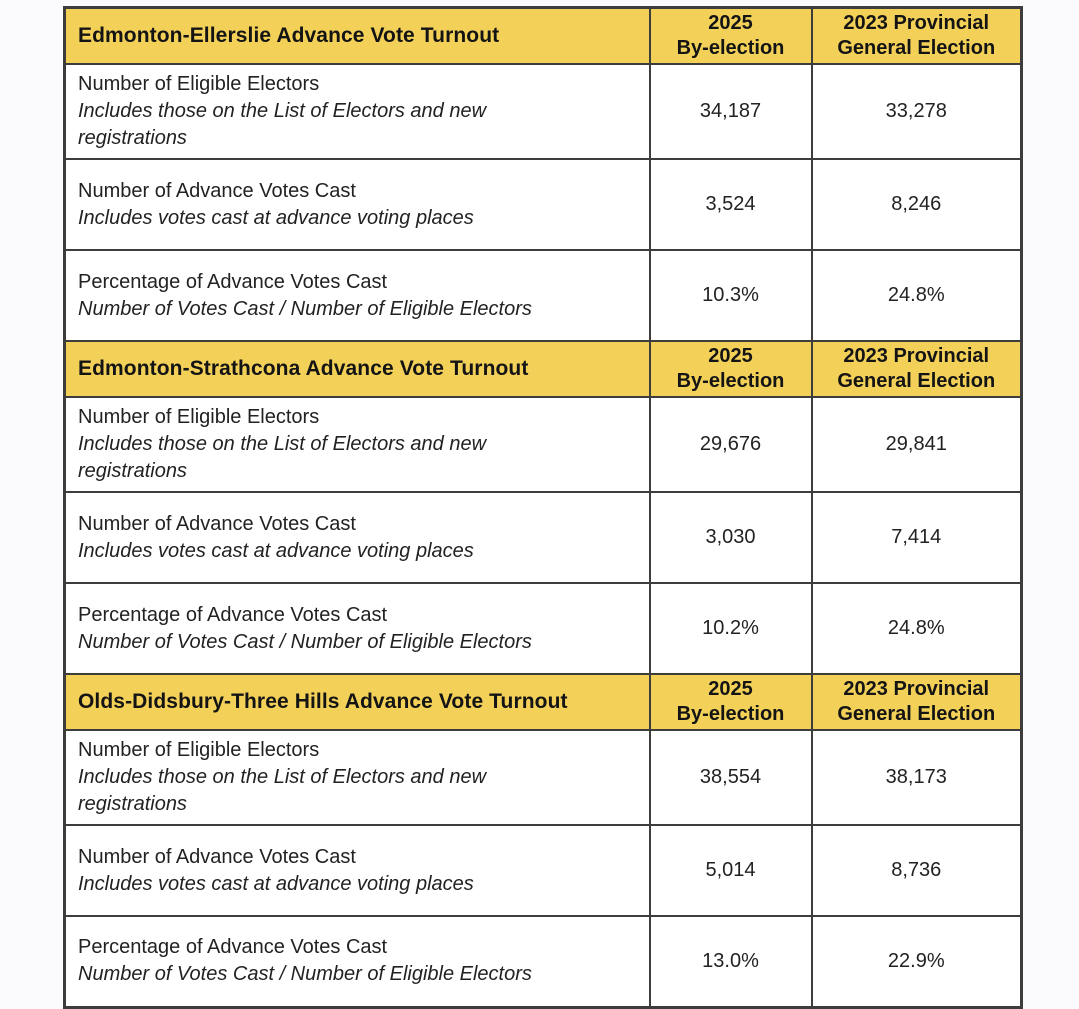 This screenshot has height=1009, width=1079. I want to click on value-general: 33,278, so click(916, 111).